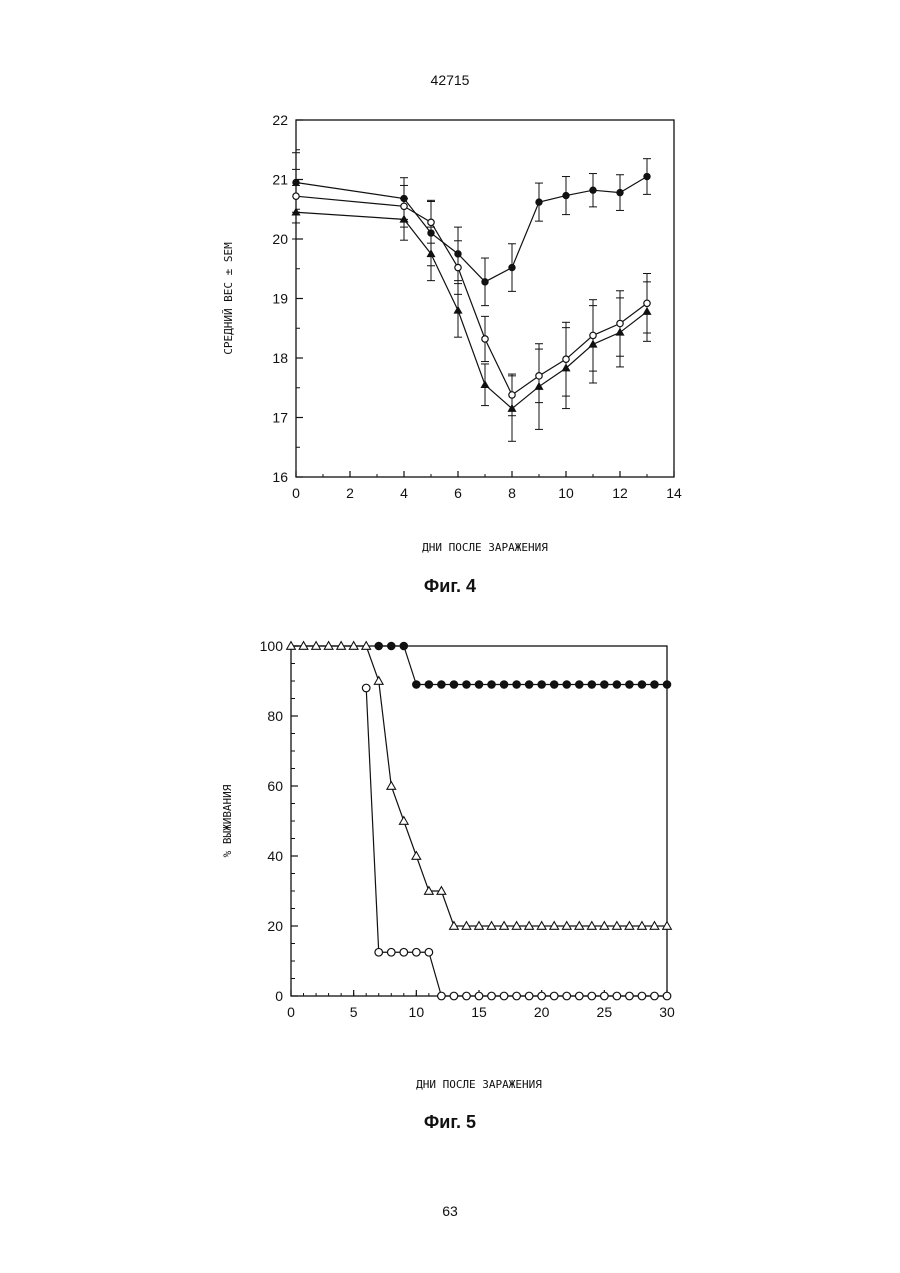 Image resolution: width=900 pixels, height=1273 pixels. What do you see at coordinates (280, 358) in the screenshot?
I see `y-tick-label: 18` at bounding box center [280, 358].